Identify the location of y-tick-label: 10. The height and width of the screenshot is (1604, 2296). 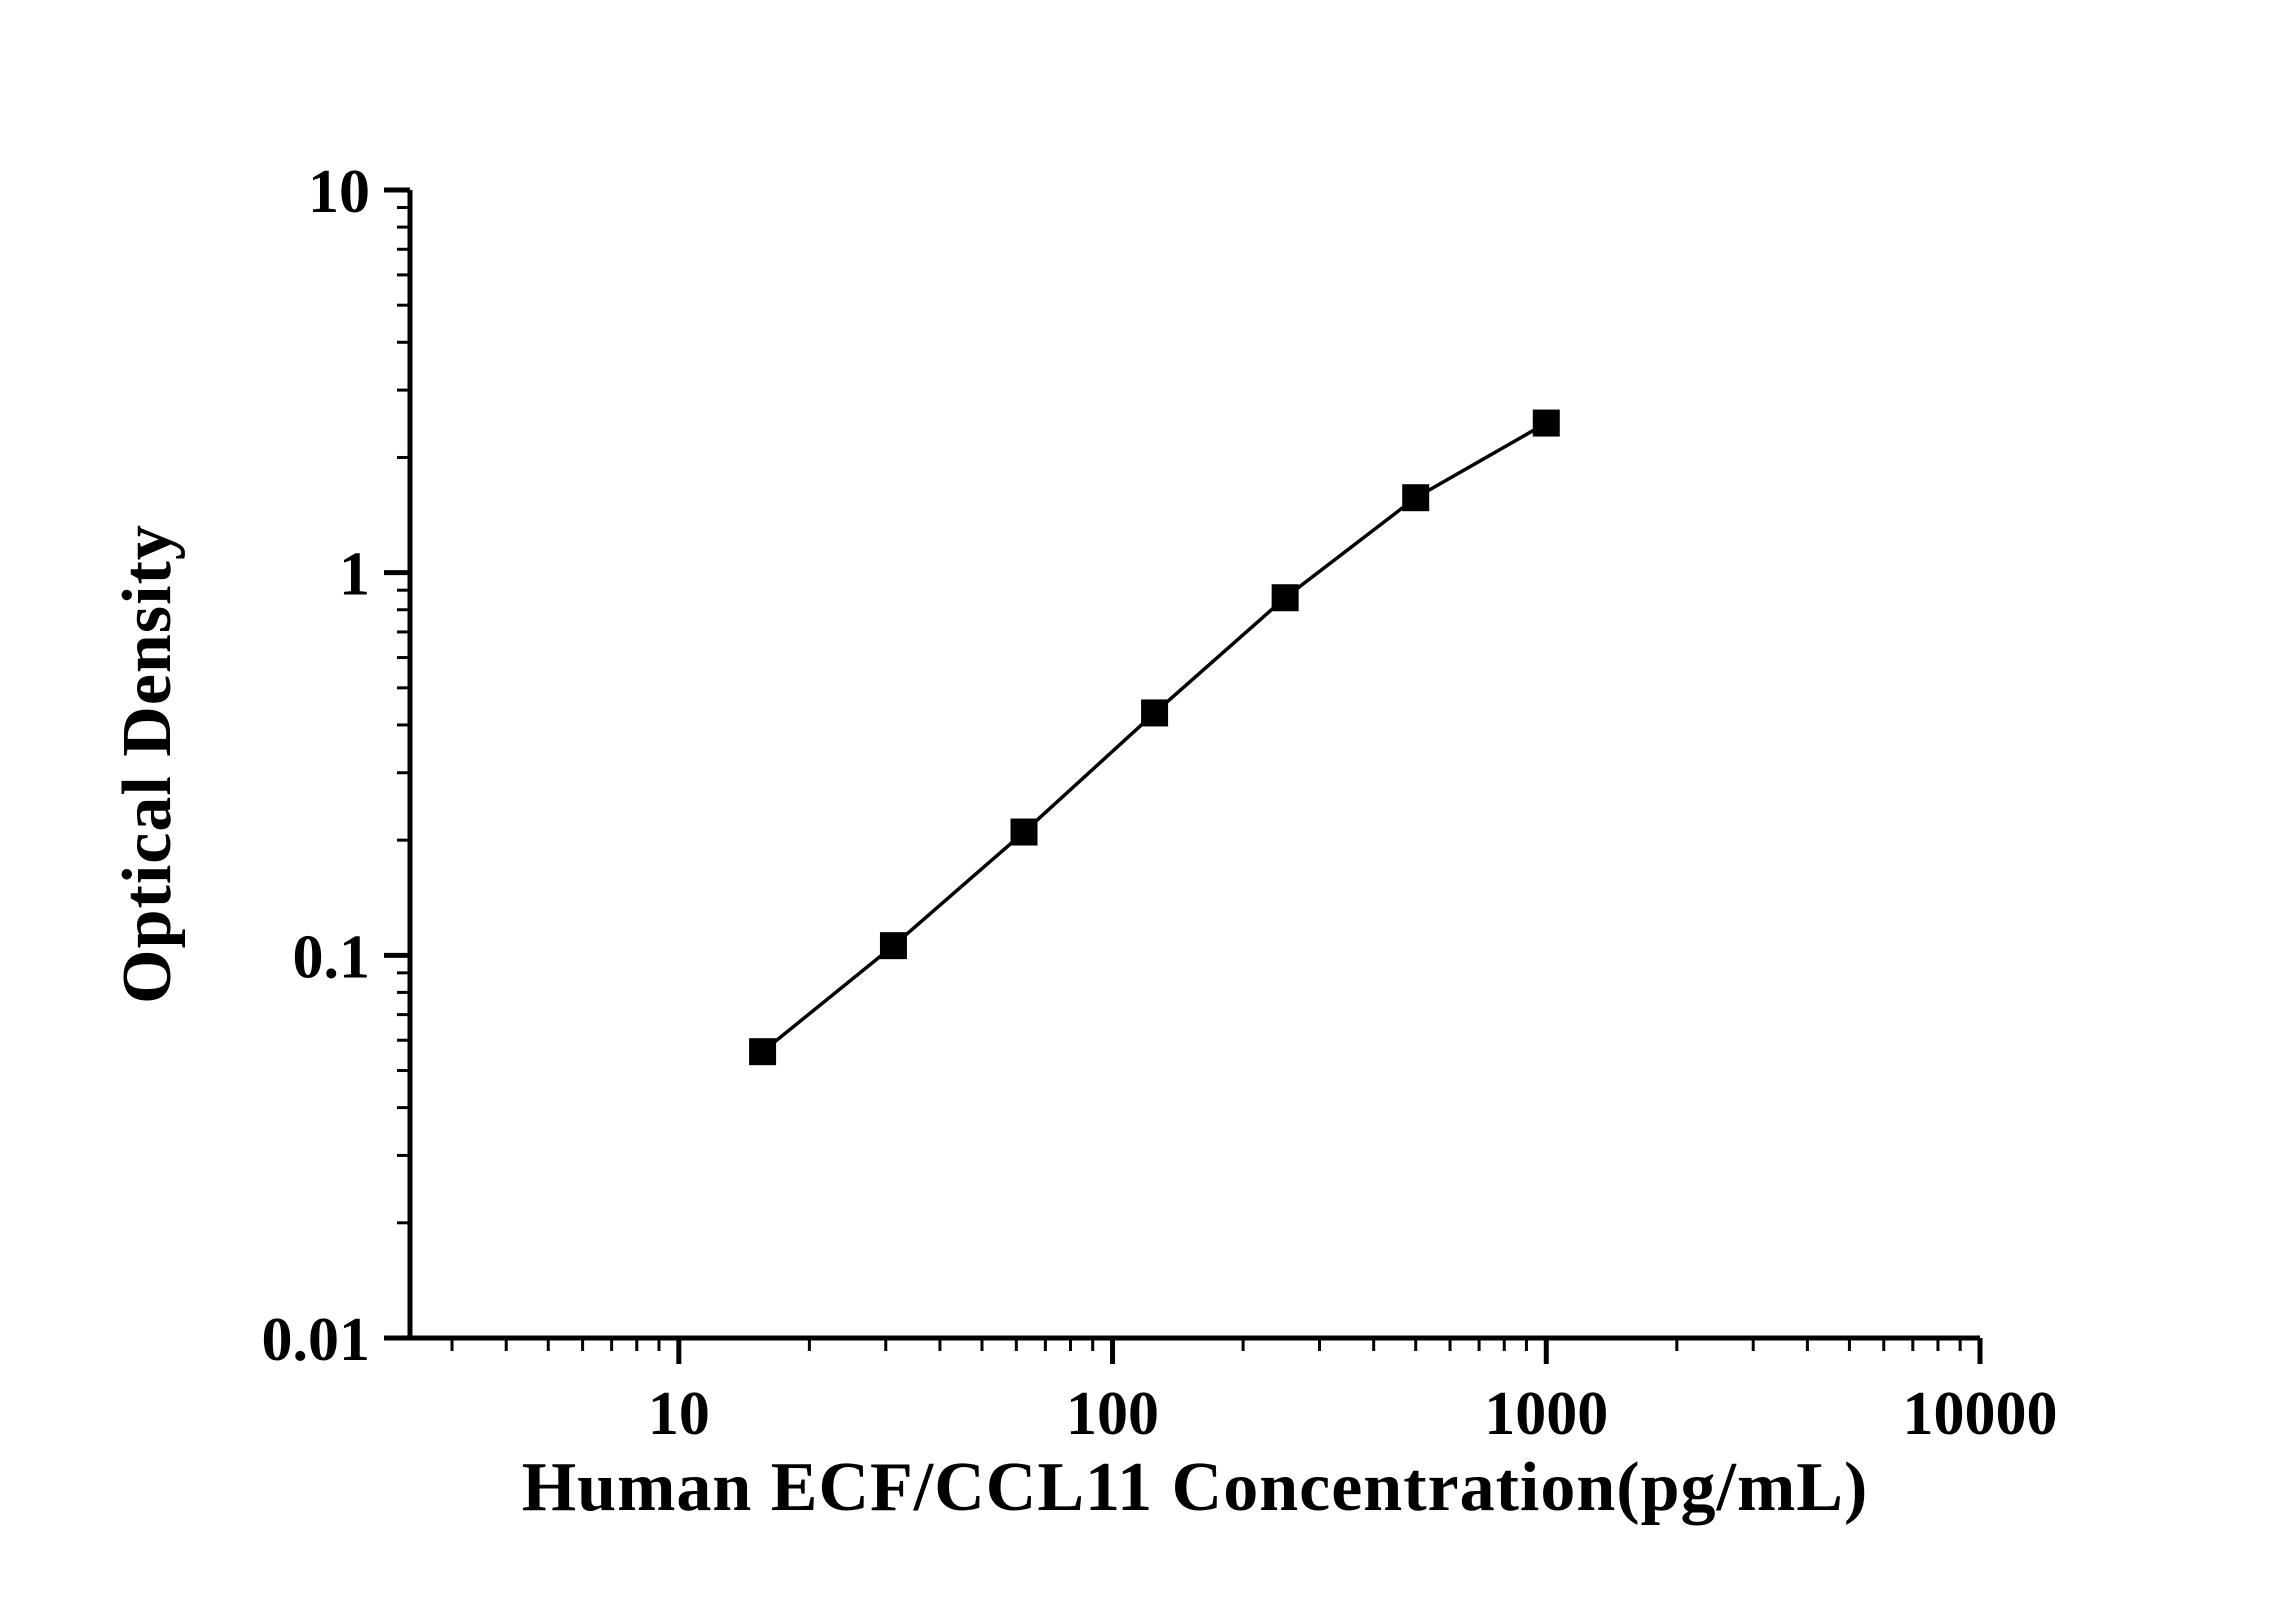
(339, 192).